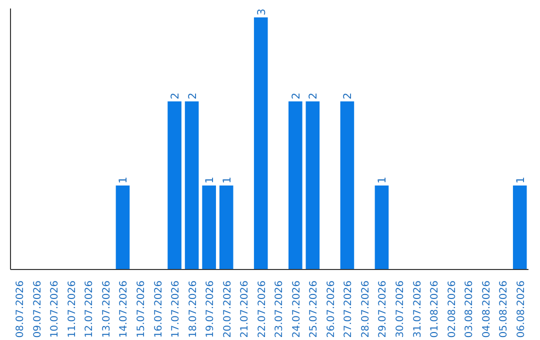 This screenshot has height=340, width=540. Describe the element at coordinates (262, 309) in the screenshot. I see `x-tick-label: 22.07.2026` at that location.